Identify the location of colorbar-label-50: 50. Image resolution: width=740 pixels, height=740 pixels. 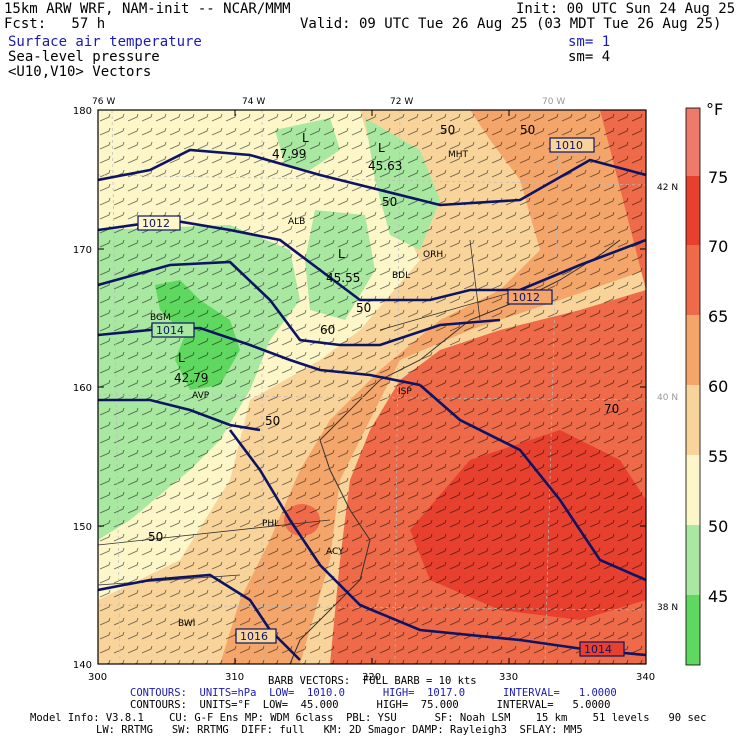
(718, 526).